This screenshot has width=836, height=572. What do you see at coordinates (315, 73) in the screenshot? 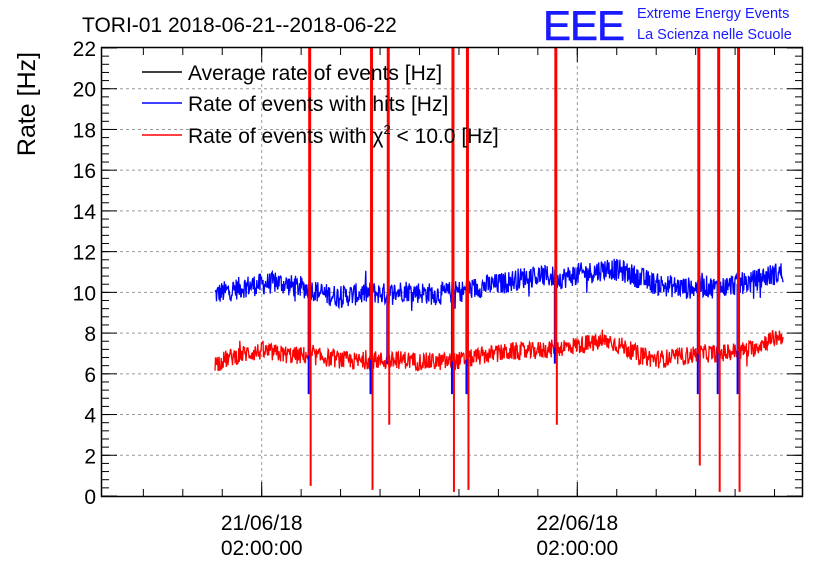
I see `legend-entry-average: Average rate of events [Hz]` at bounding box center [315, 73].